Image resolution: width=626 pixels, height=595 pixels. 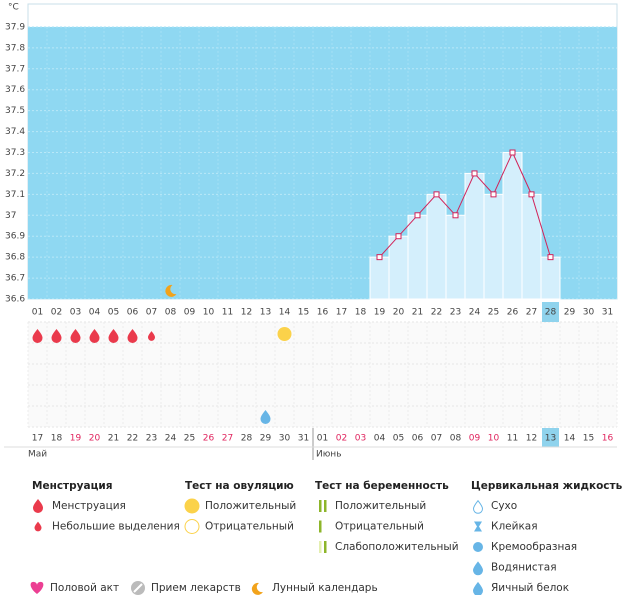 I want to click on temperature-line, so click(x=465, y=204).